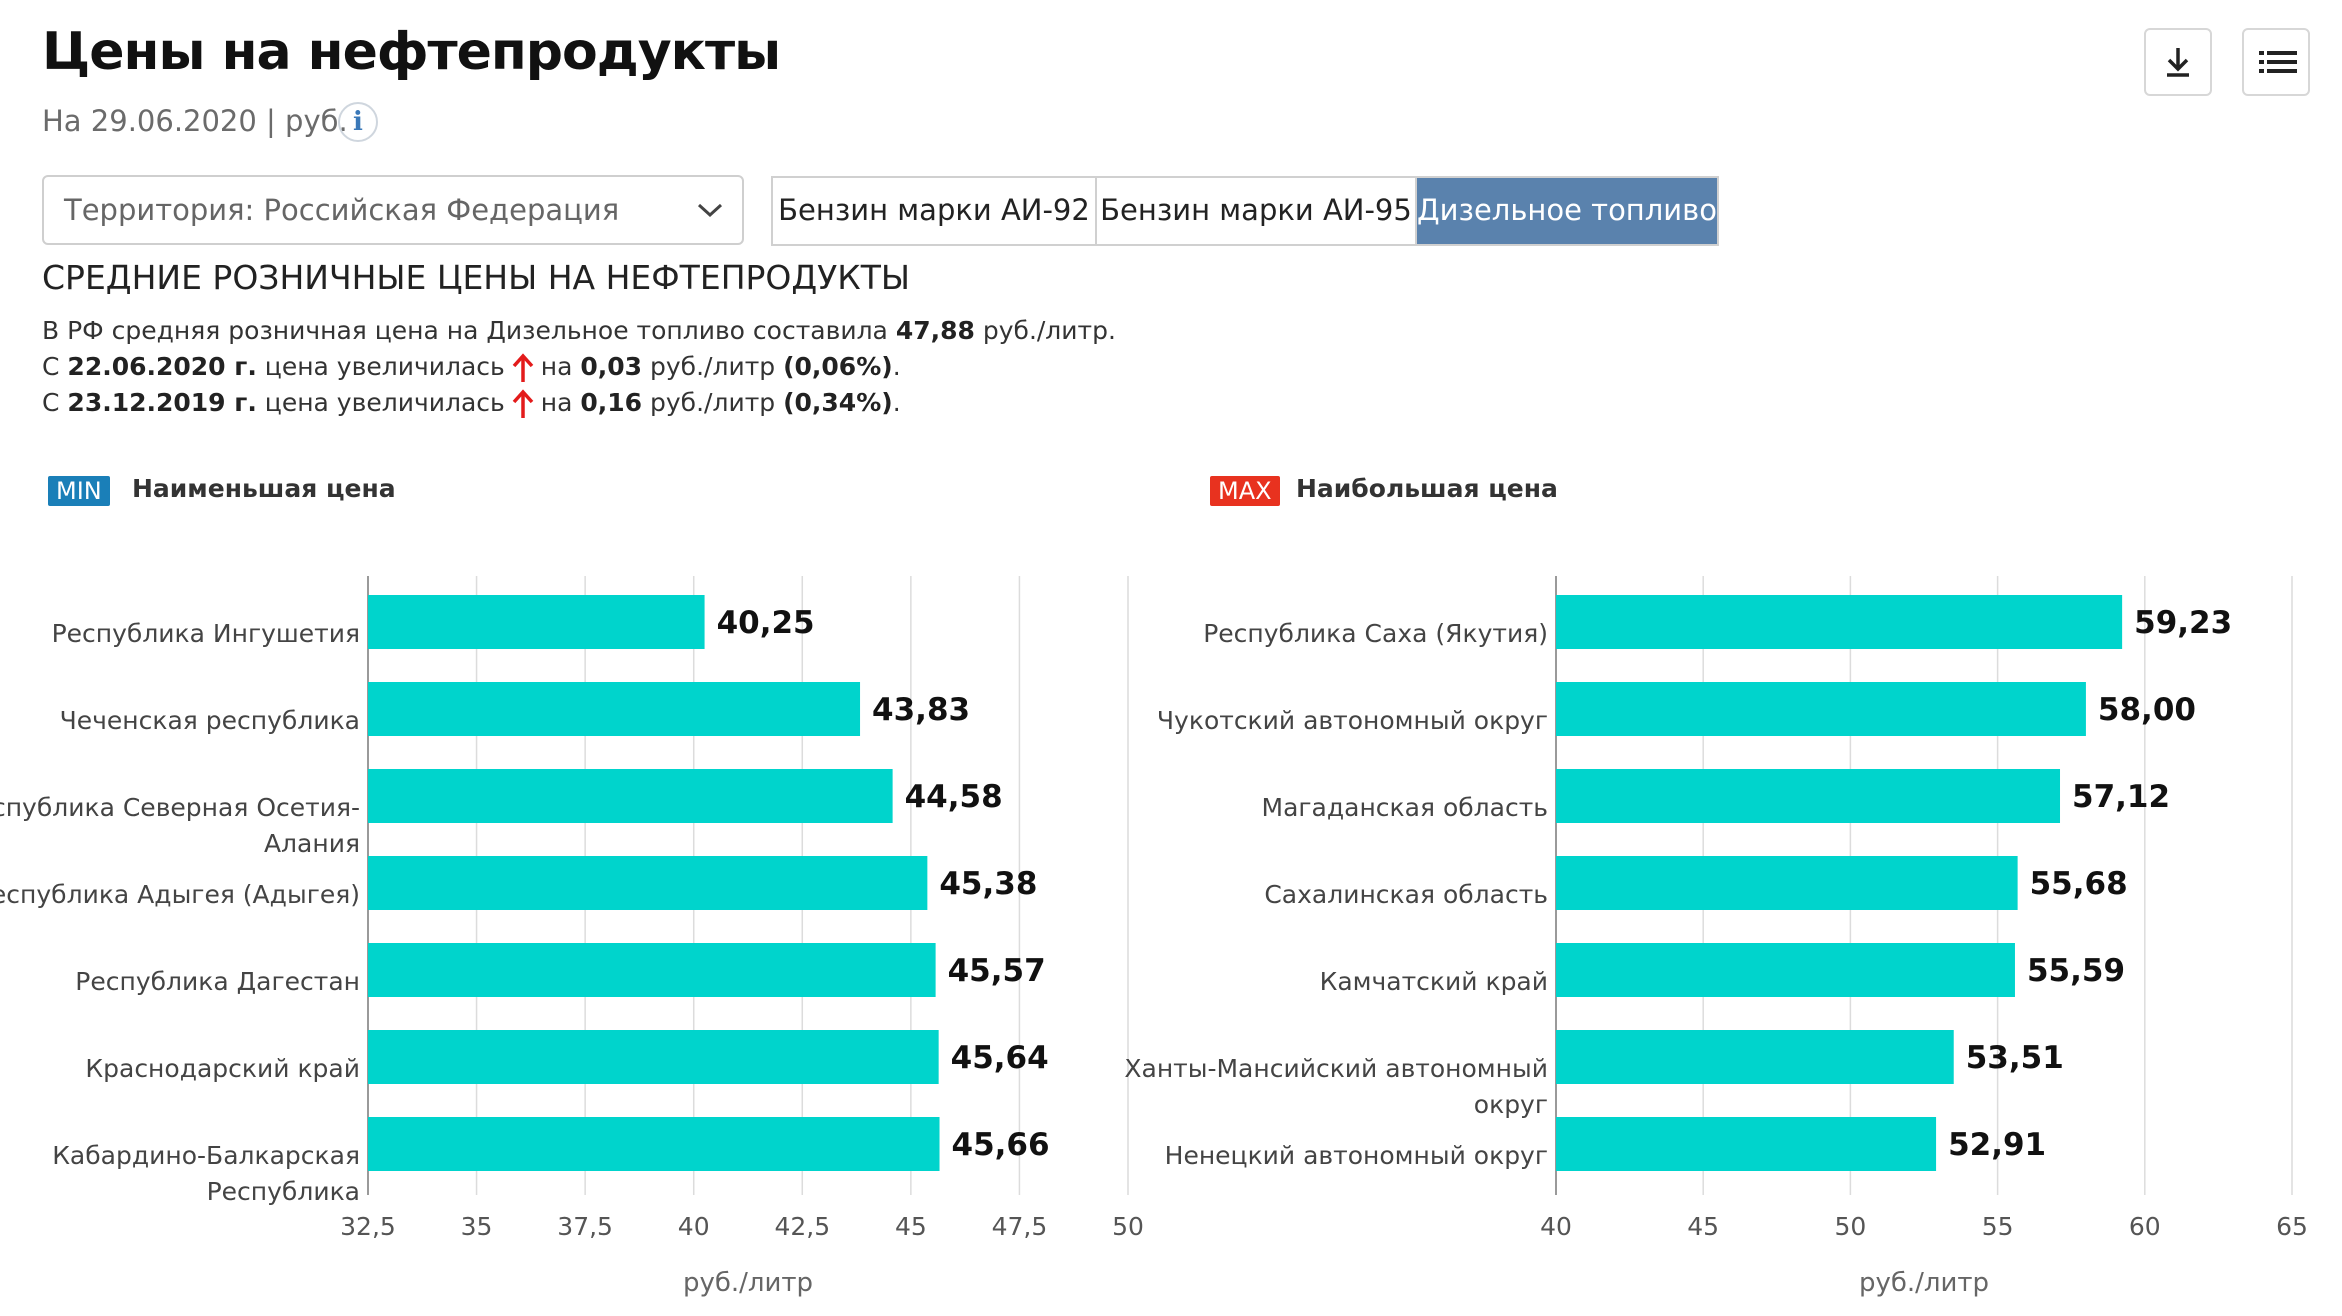 This screenshot has width=2342, height=1316. Describe the element at coordinates (1850, 1226) in the screenshot. I see `max-chart-tick-label: 50` at that location.